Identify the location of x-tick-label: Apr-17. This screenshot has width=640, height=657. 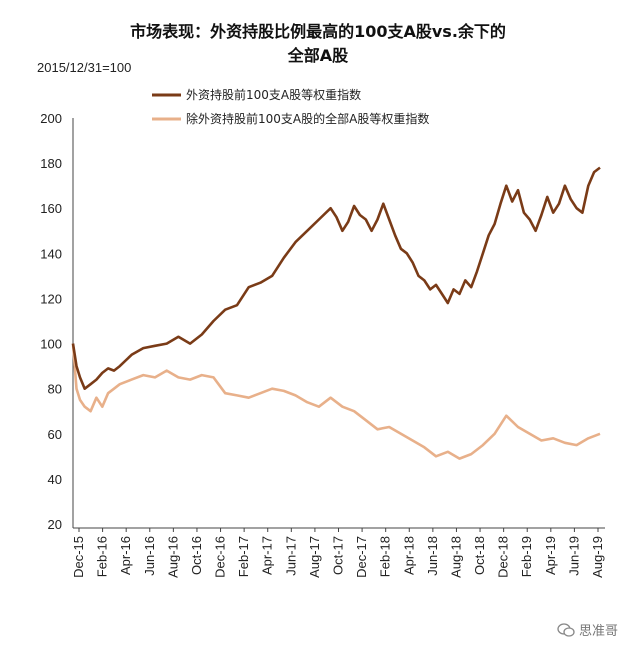
(267, 555).